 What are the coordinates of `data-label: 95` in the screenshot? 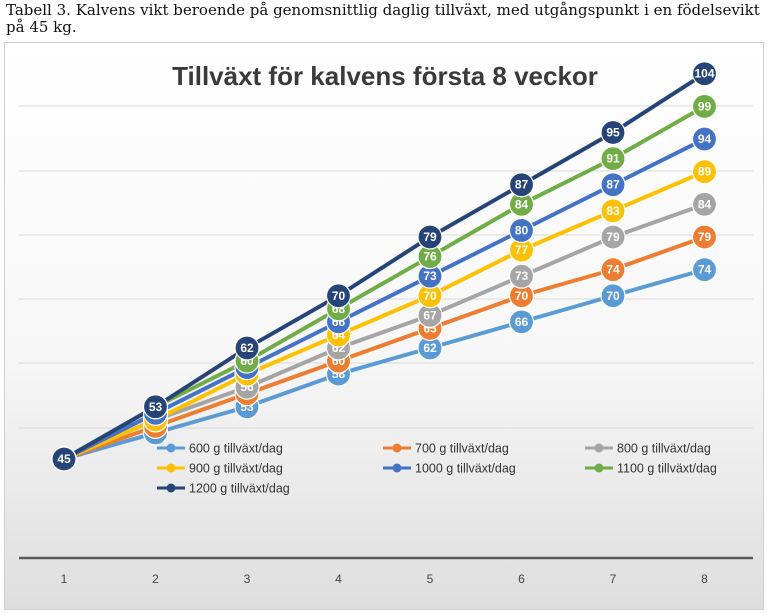 It's located at (613, 133).